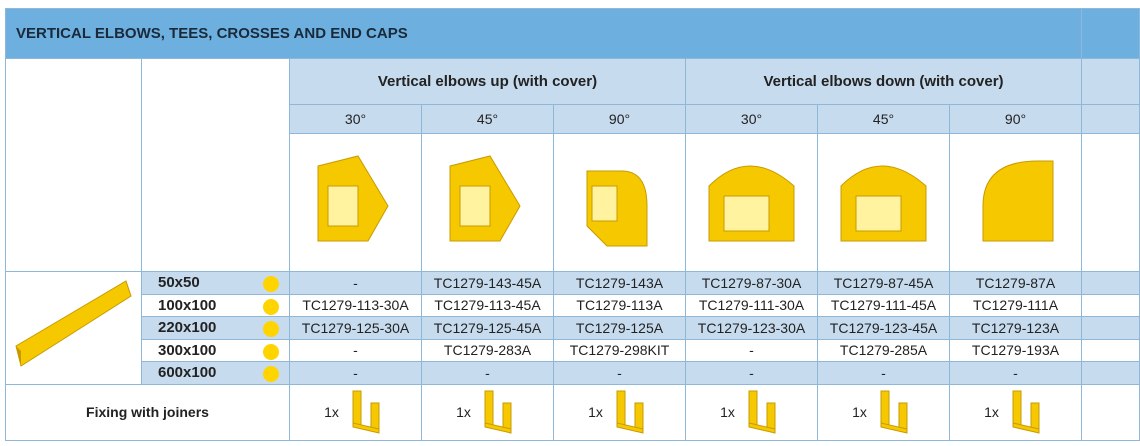  I want to click on product-code: TC1279-125-30A, so click(355, 328).